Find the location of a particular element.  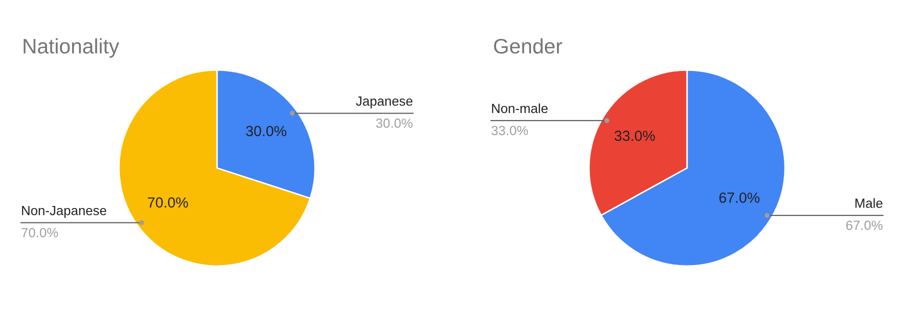

chart-title: Nationality is located at coordinates (72, 48).